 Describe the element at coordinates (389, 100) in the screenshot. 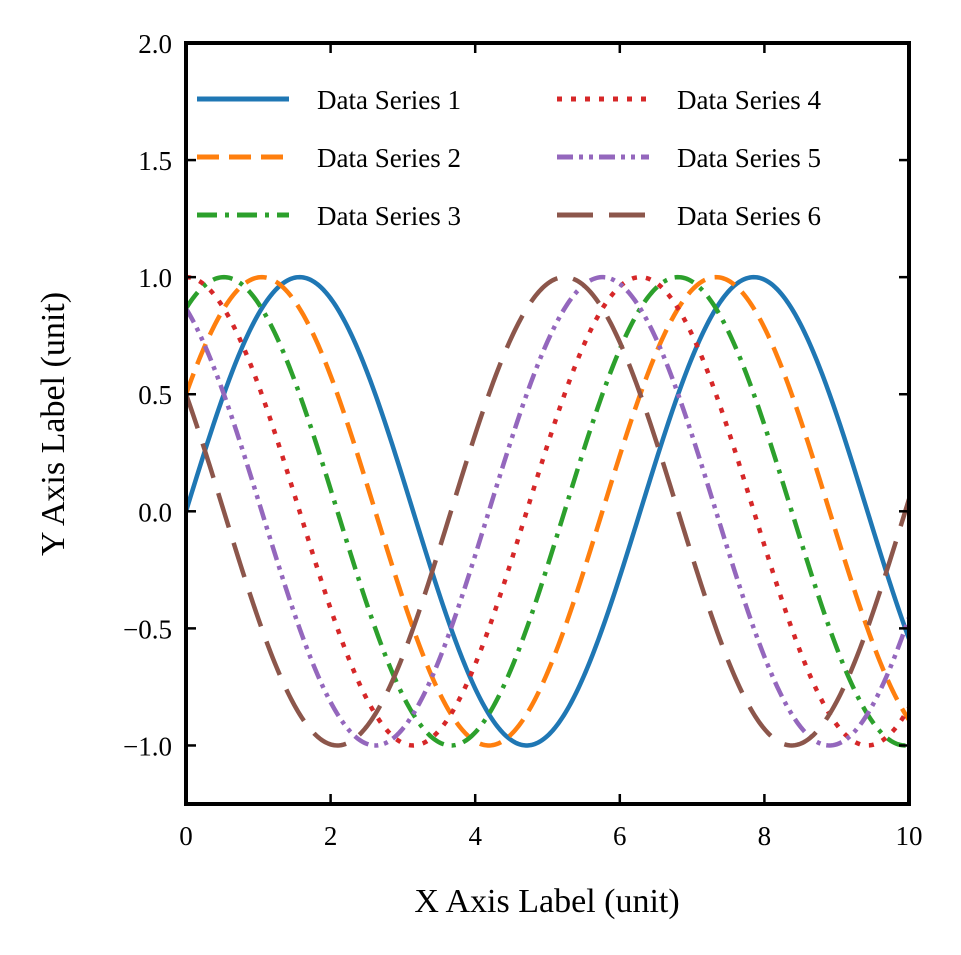

I see `legend-label-1: Data Series 1` at that location.